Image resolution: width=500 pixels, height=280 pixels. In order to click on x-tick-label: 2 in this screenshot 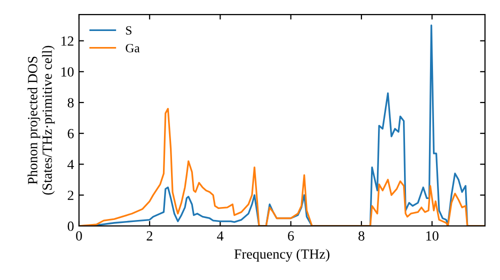, I will do `click(149, 235)`.